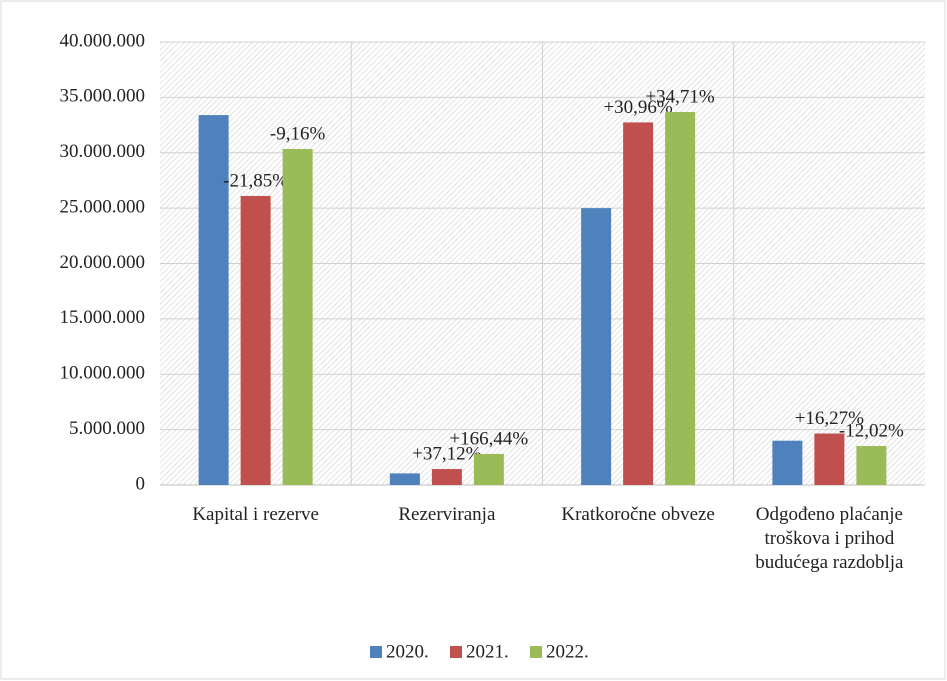 Image resolution: width=947 pixels, height=681 pixels. I want to click on y-tick-label: 40.000.000, so click(103, 40).